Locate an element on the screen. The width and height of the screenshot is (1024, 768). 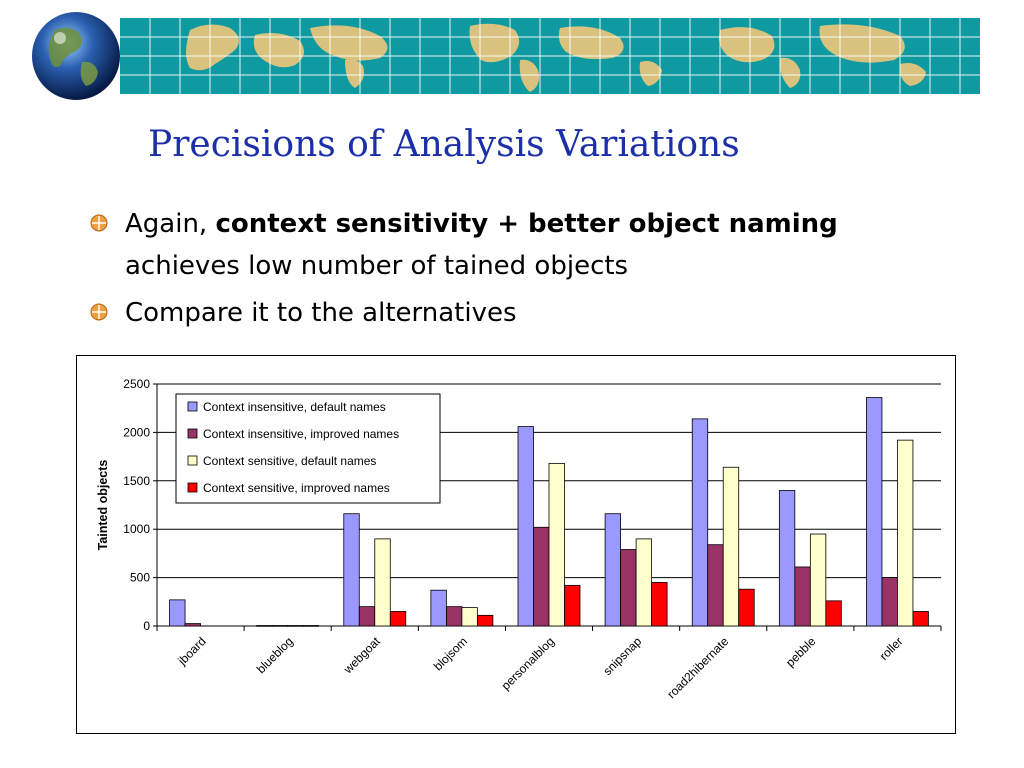
slide-title: Precisions of Analysis Variations is located at coordinates (444, 144).